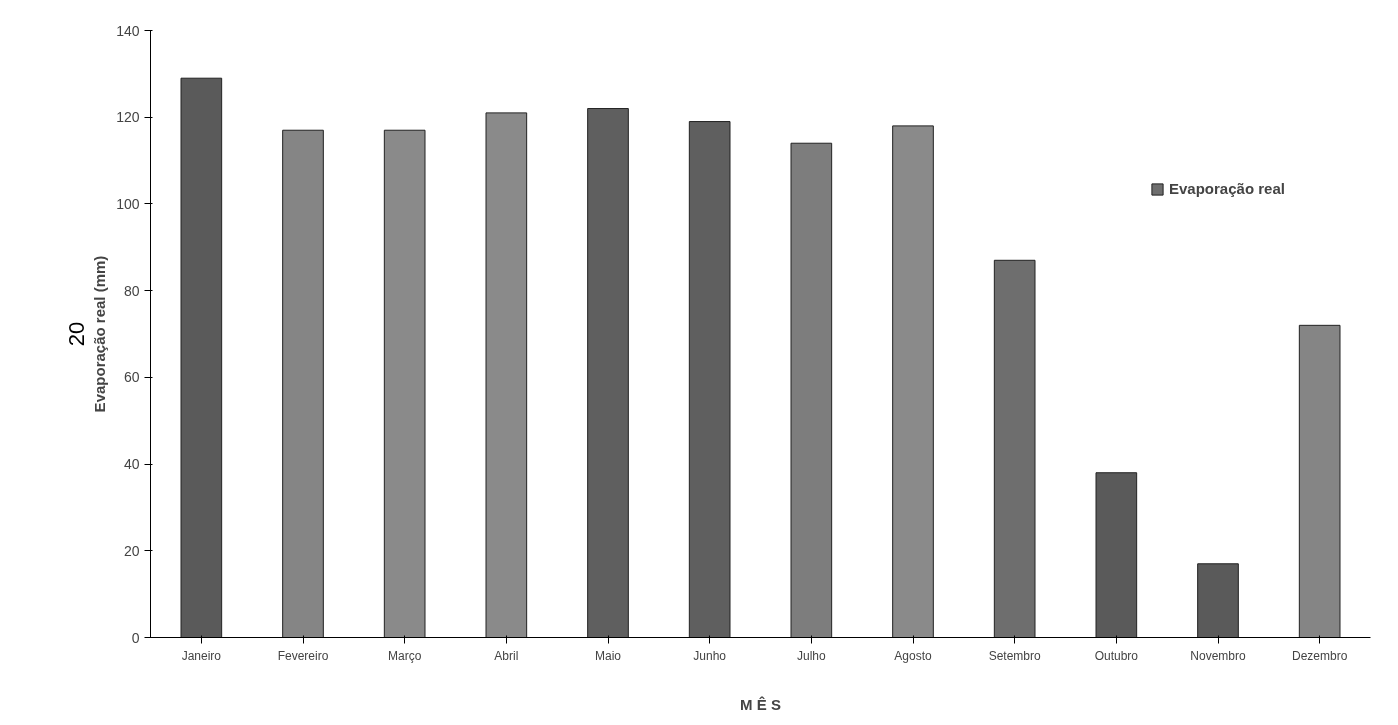  What do you see at coordinates (1015, 655) in the screenshot?
I see `x-tick-label: Setembro` at bounding box center [1015, 655].